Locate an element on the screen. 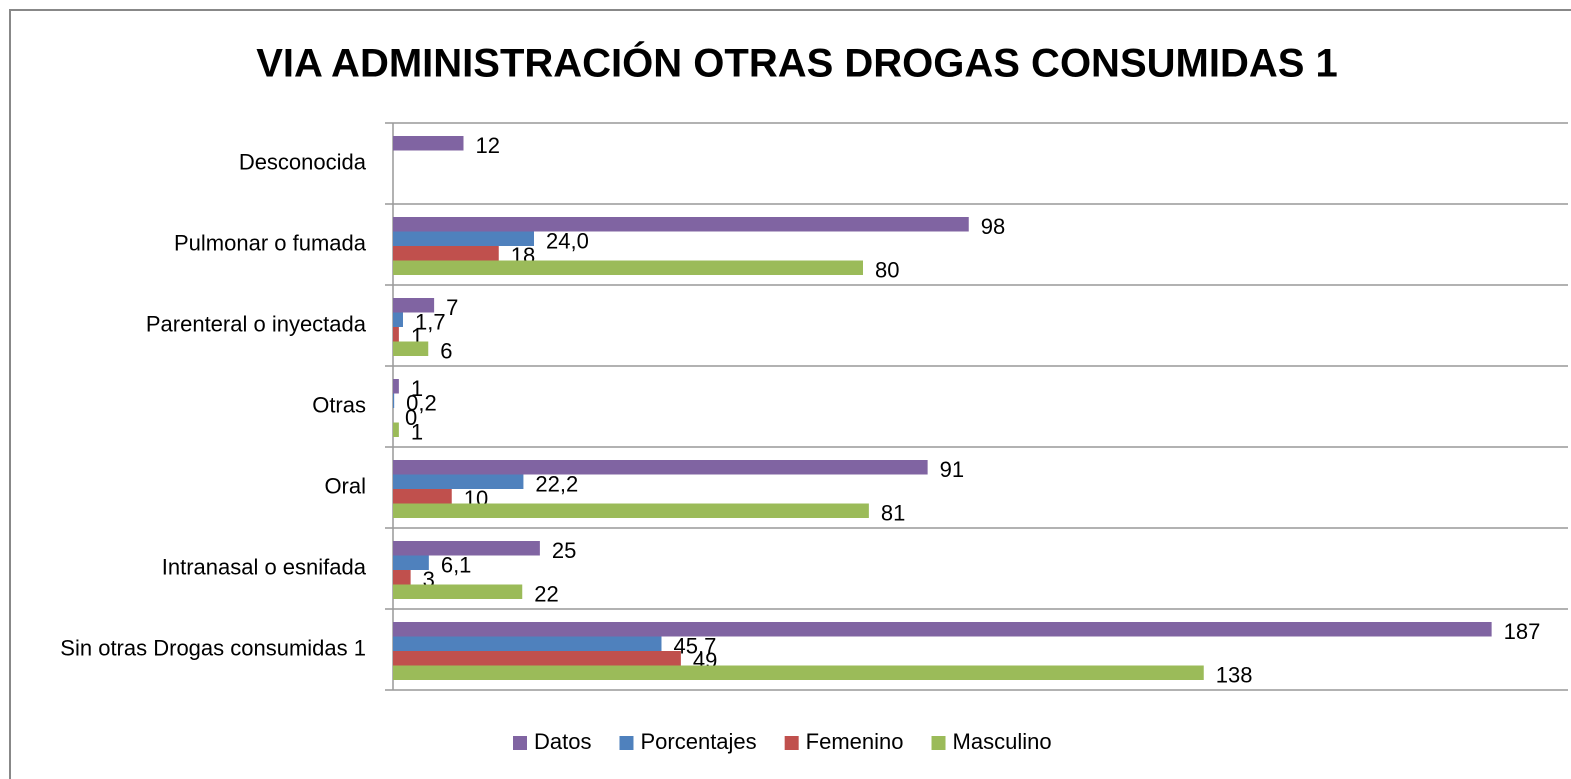 Image resolution: width=1571 pixels, height=779 pixels. data-label: 91 is located at coordinates (952, 469).